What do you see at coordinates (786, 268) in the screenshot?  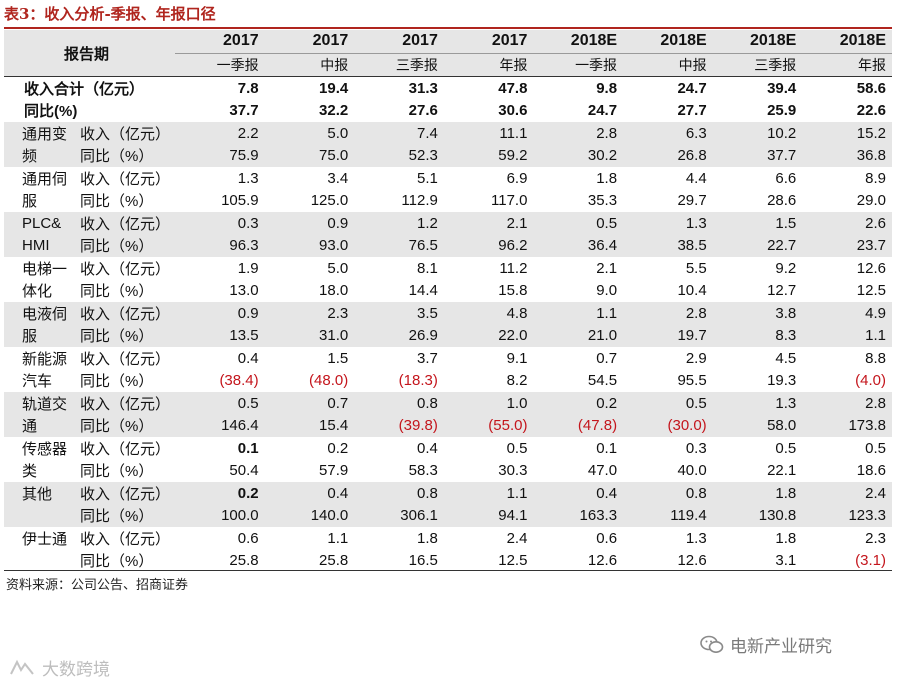 I see `cell-value: 9.2` at bounding box center [786, 268].